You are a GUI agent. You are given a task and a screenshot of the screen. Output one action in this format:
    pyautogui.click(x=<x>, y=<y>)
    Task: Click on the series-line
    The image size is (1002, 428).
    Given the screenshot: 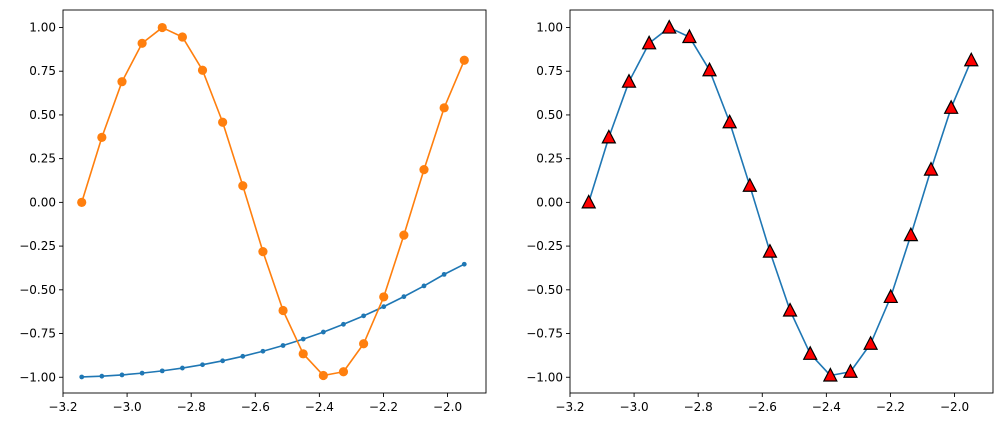 What is the action you would take?
    pyautogui.click(x=273, y=320)
    